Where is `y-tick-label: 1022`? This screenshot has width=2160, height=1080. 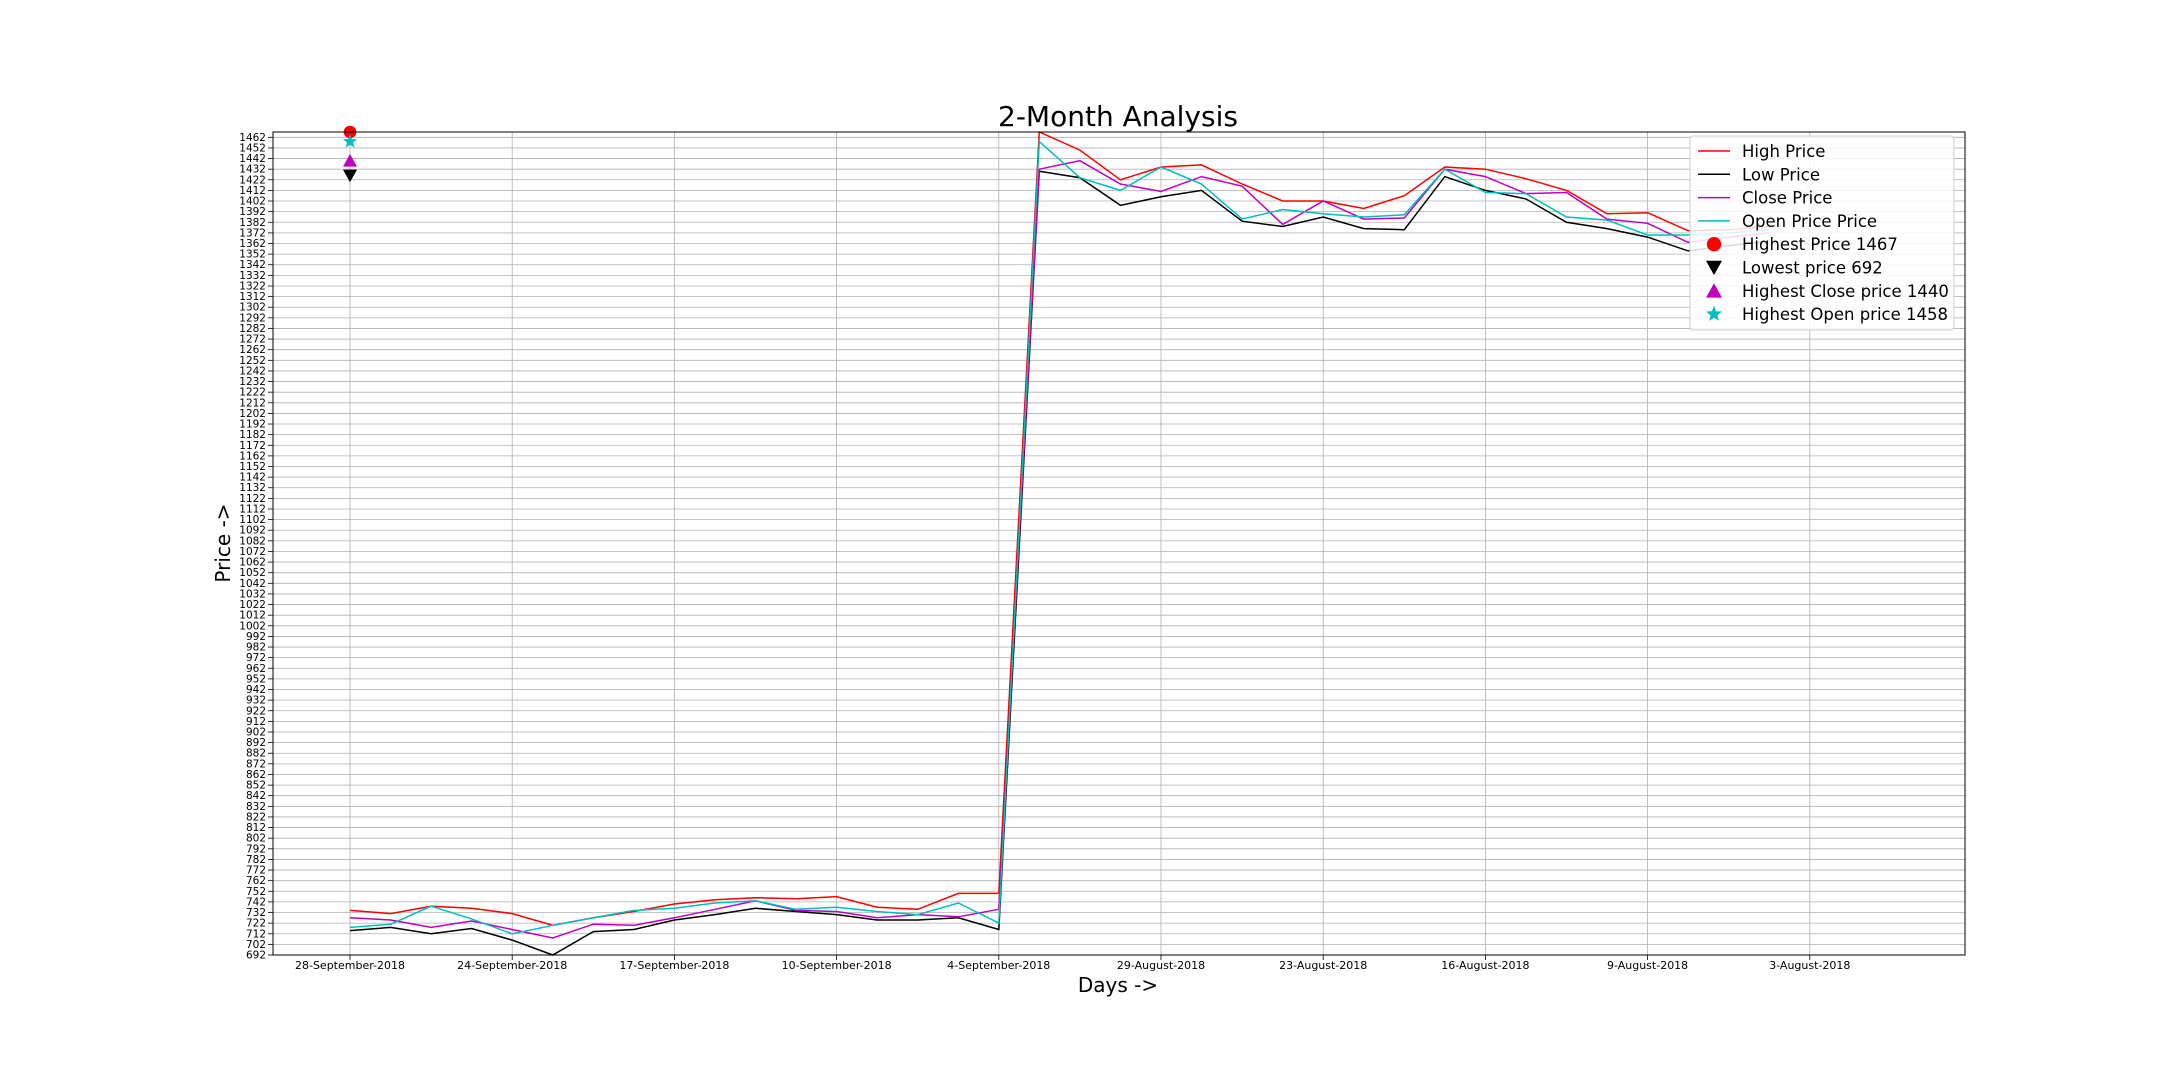 y-tick-label: 1022 is located at coordinates (252, 605).